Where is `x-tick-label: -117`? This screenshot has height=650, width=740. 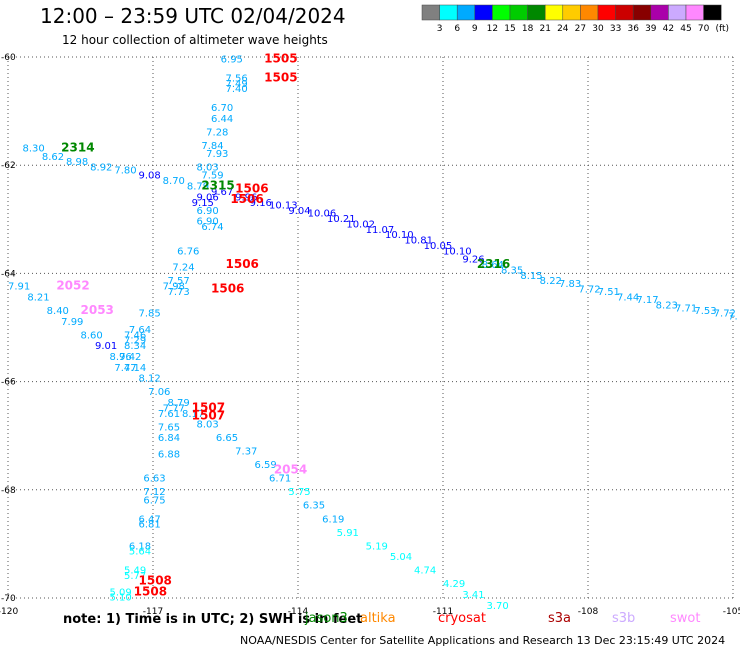
x-tick-label: -117 is located at coordinates (153, 612).